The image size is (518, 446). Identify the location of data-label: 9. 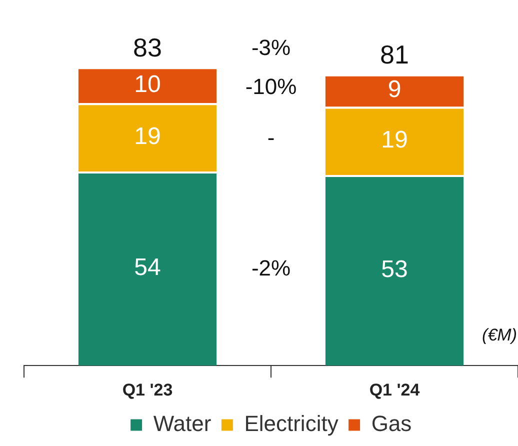
(395, 90).